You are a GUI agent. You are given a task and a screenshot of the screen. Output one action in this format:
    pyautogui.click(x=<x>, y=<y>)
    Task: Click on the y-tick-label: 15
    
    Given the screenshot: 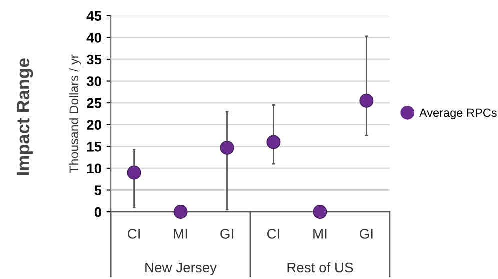 What is the action you would take?
    pyautogui.click(x=94, y=147)
    